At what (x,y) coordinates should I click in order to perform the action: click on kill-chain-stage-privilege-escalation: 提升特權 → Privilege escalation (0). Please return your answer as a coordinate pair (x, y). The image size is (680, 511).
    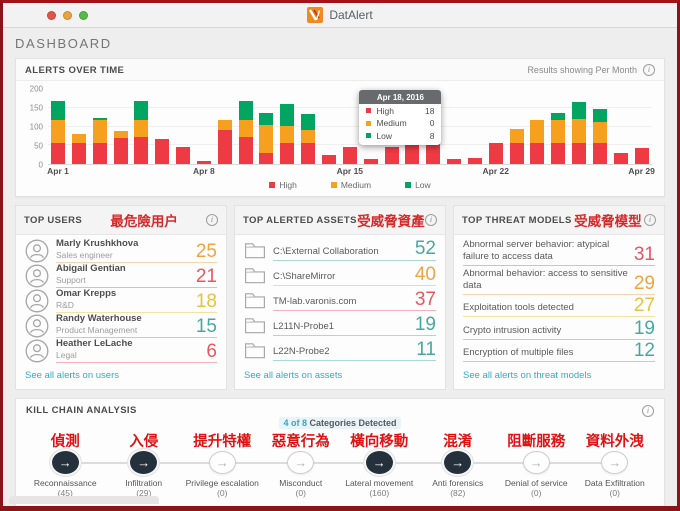
    Looking at the image, I should click on (222, 464).